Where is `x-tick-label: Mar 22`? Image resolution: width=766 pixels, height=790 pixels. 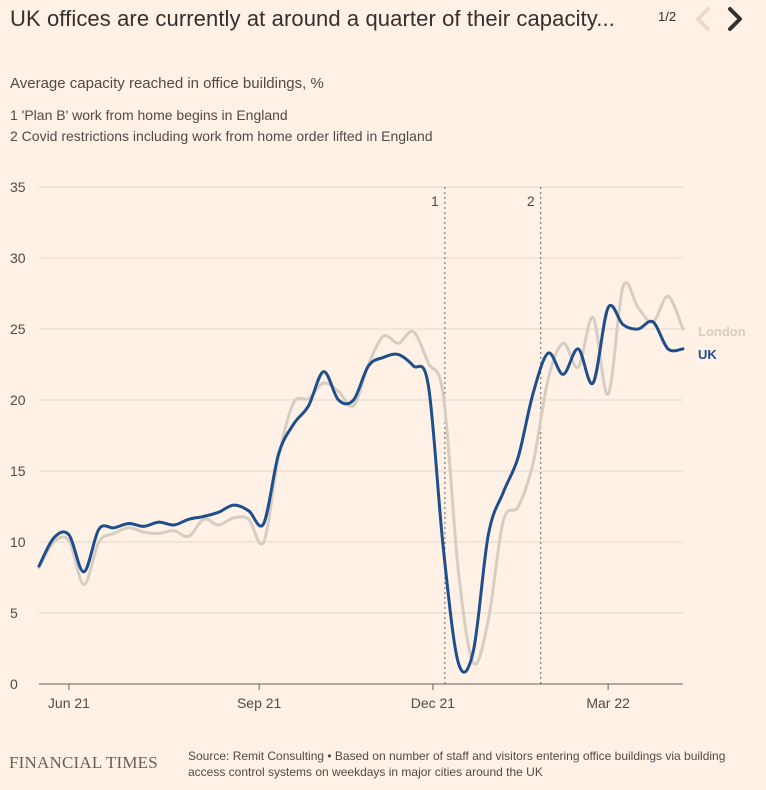 x-tick-label: Mar 22 is located at coordinates (608, 703).